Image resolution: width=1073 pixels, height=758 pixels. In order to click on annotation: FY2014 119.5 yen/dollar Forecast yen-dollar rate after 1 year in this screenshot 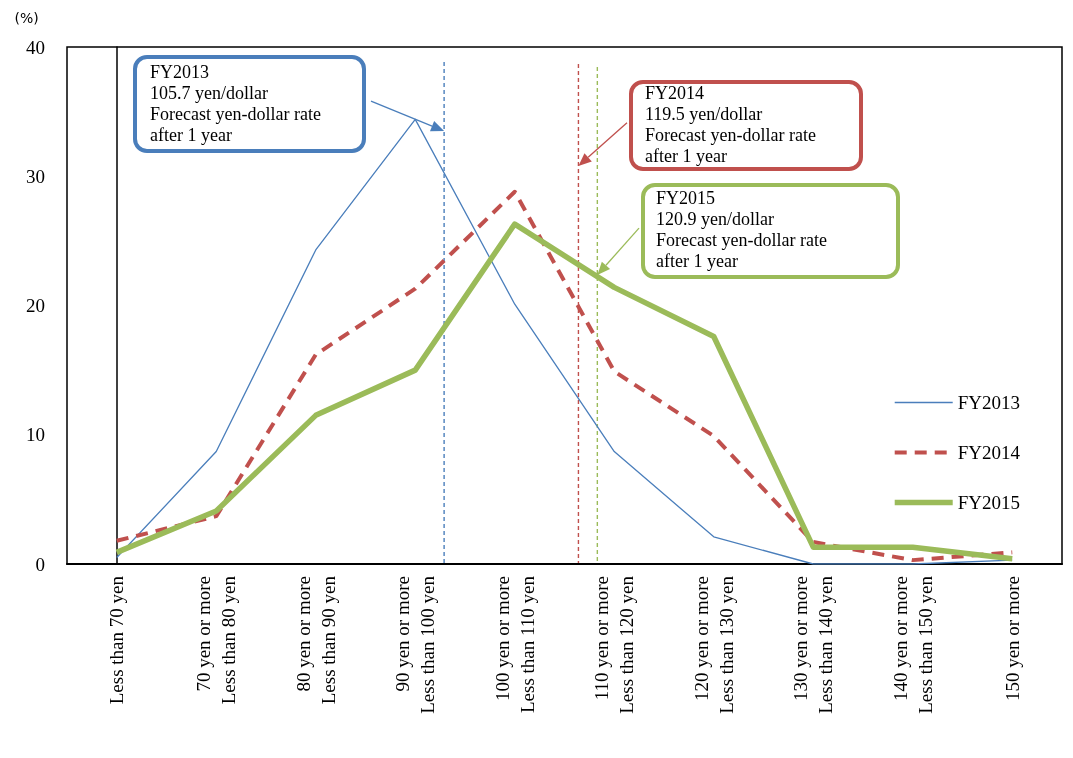, I will do `click(730, 125)`.